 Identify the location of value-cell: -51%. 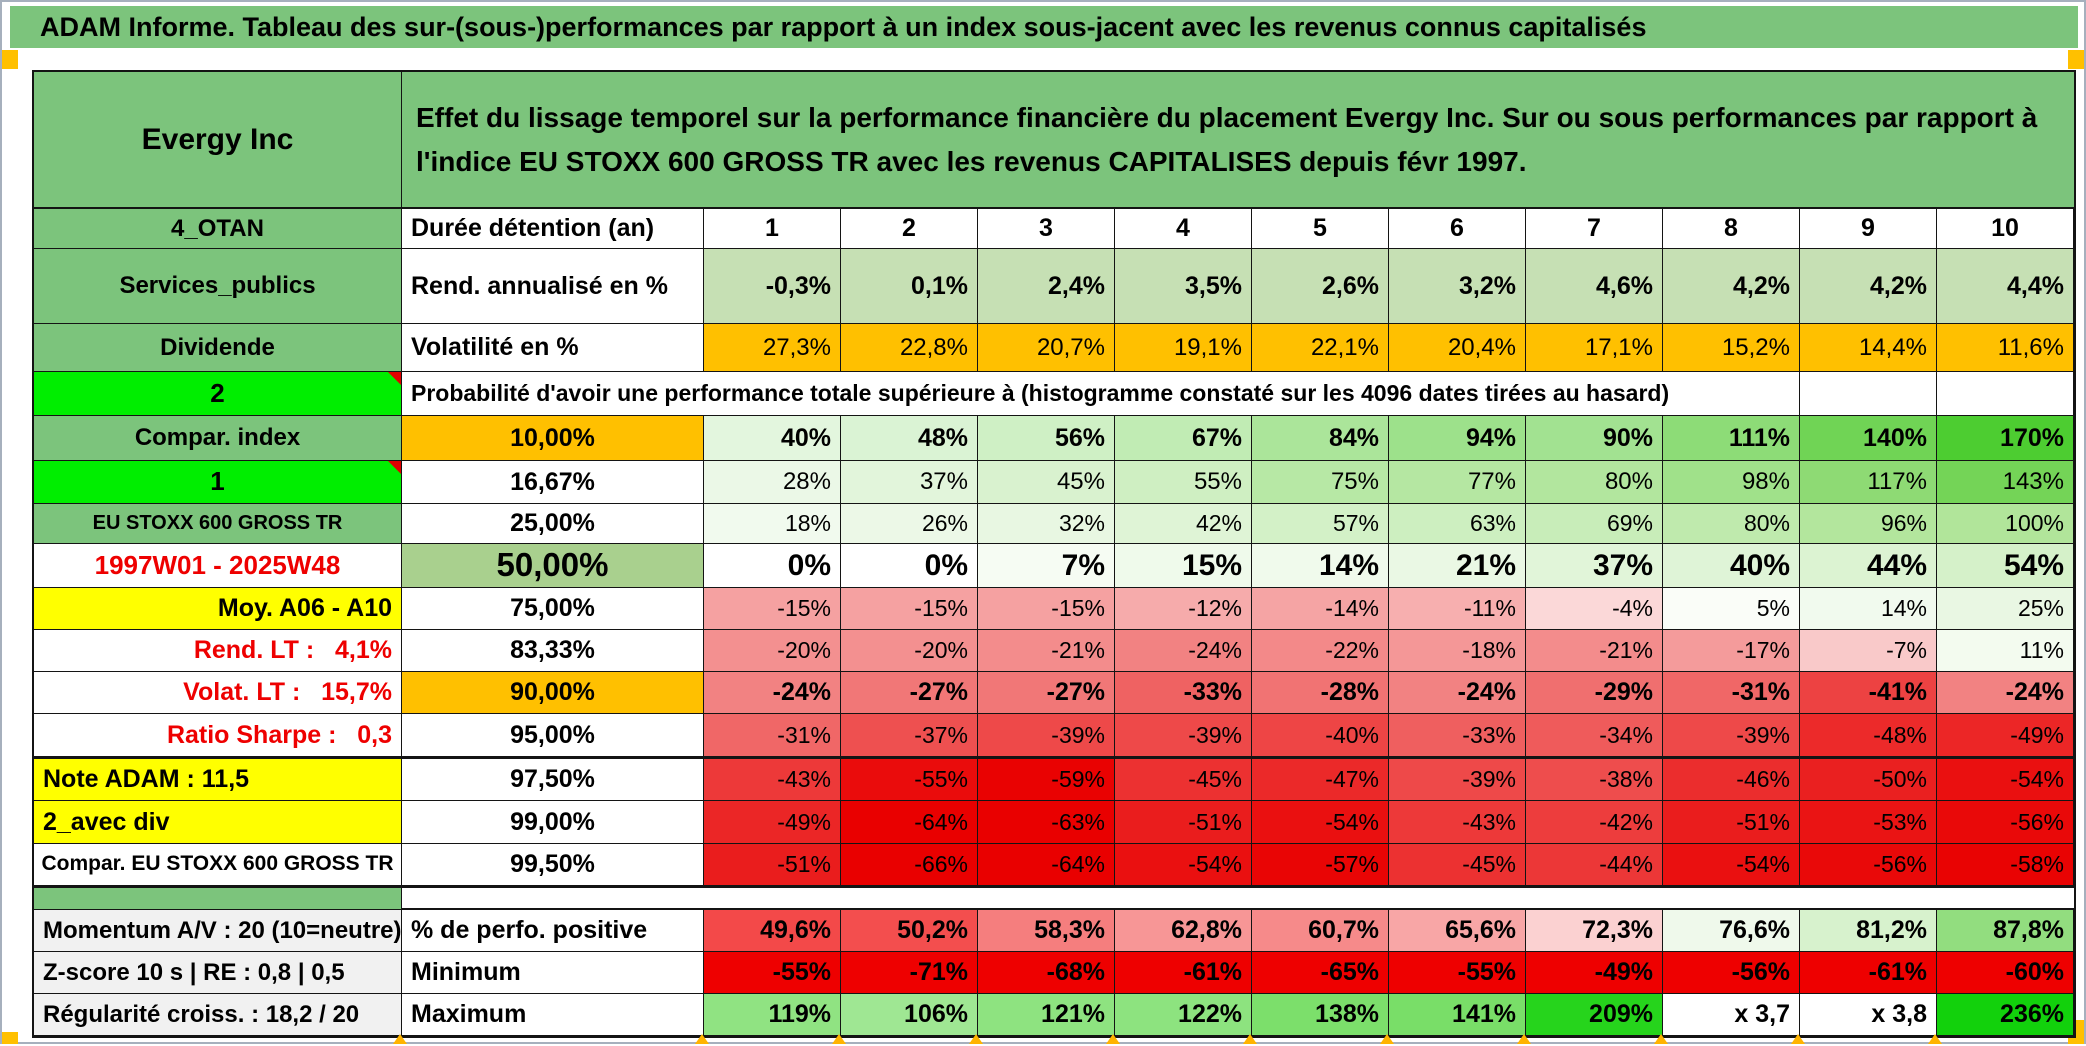
(1731, 822).